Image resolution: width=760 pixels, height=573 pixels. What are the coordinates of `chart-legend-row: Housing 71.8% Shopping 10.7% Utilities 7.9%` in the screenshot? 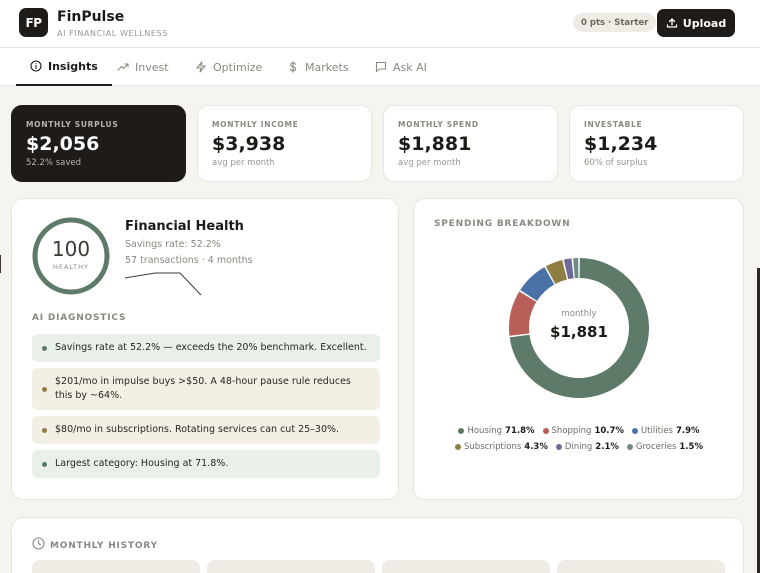 It's located at (579, 431).